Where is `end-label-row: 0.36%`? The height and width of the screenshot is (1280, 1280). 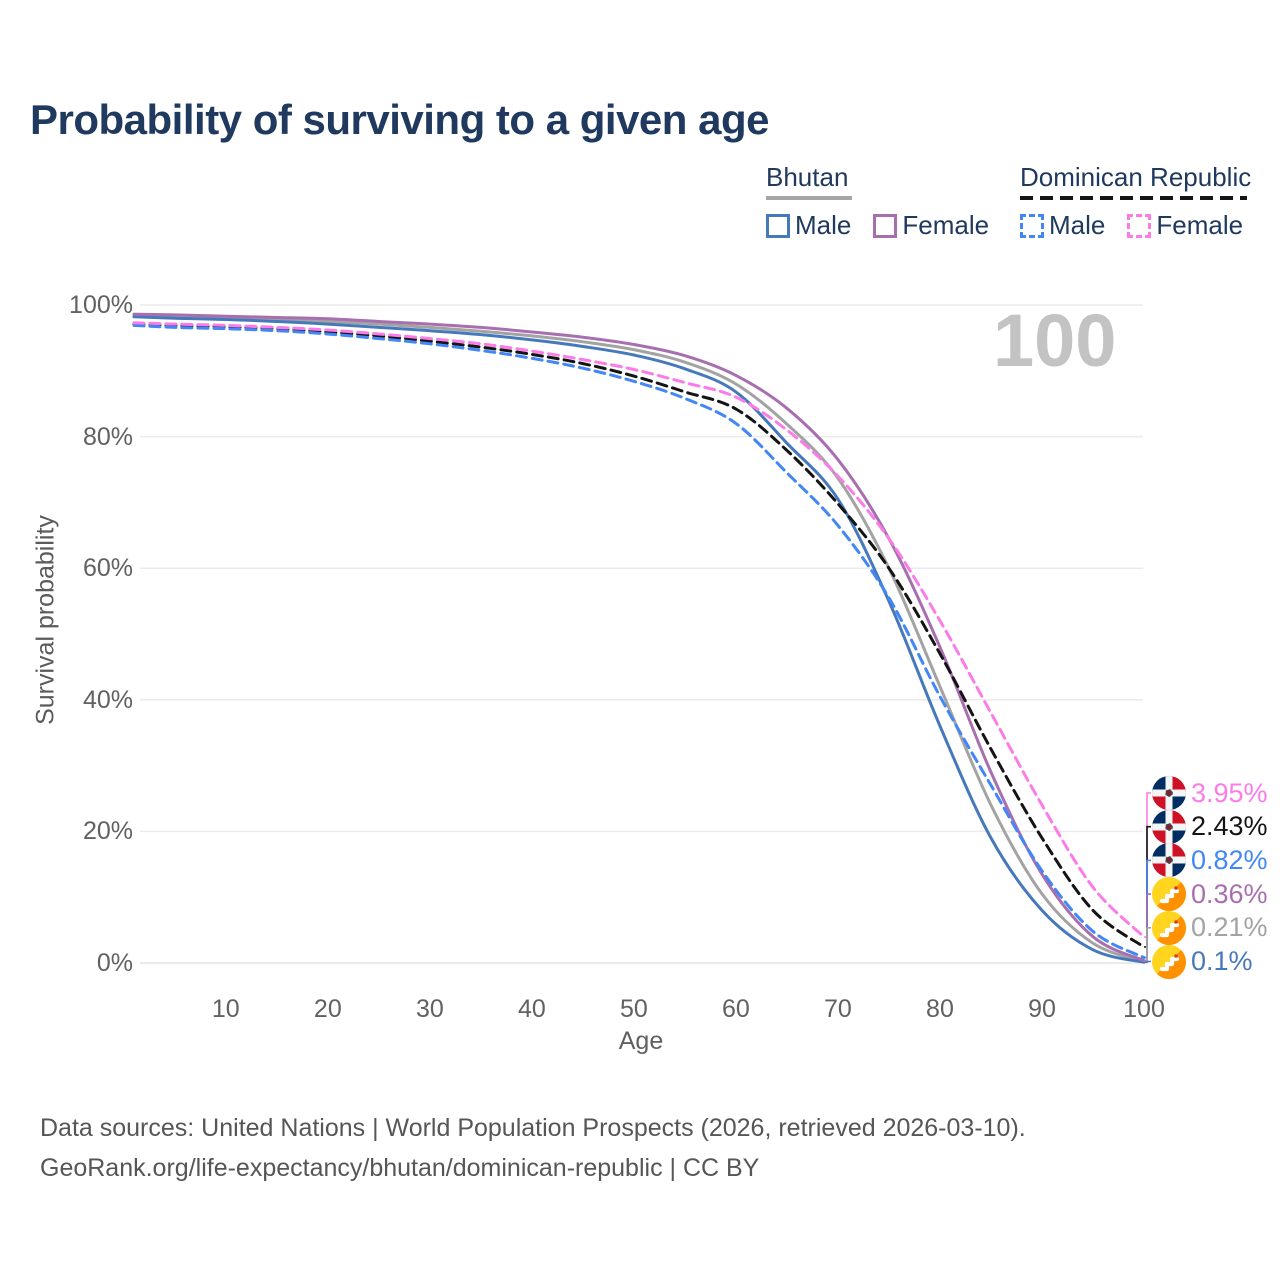 end-label-row: 0.36% is located at coordinates (1210, 894).